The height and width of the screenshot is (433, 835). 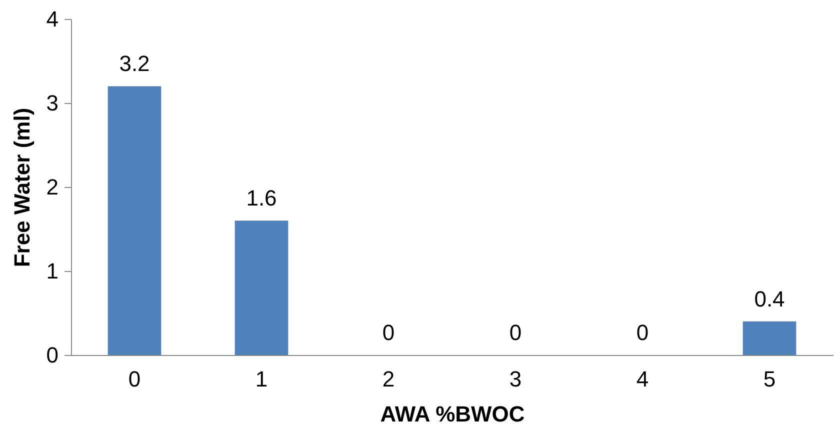 What do you see at coordinates (261, 379) in the screenshot?
I see `x-tick-label: 1` at bounding box center [261, 379].